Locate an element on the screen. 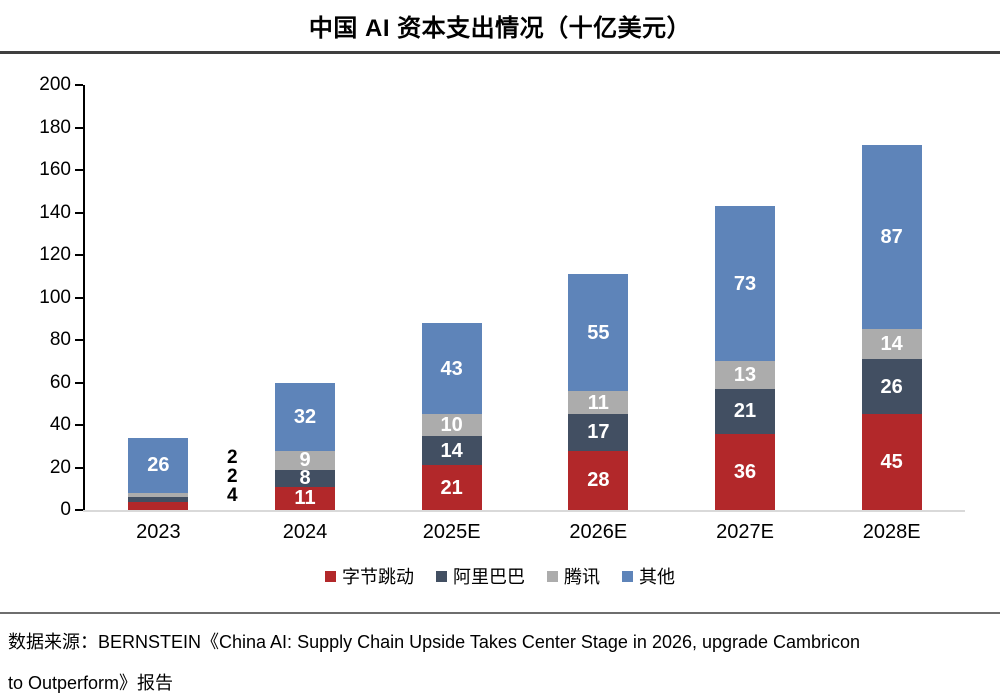  y-axis-tick-label: 120 is located at coordinates (55, 254).